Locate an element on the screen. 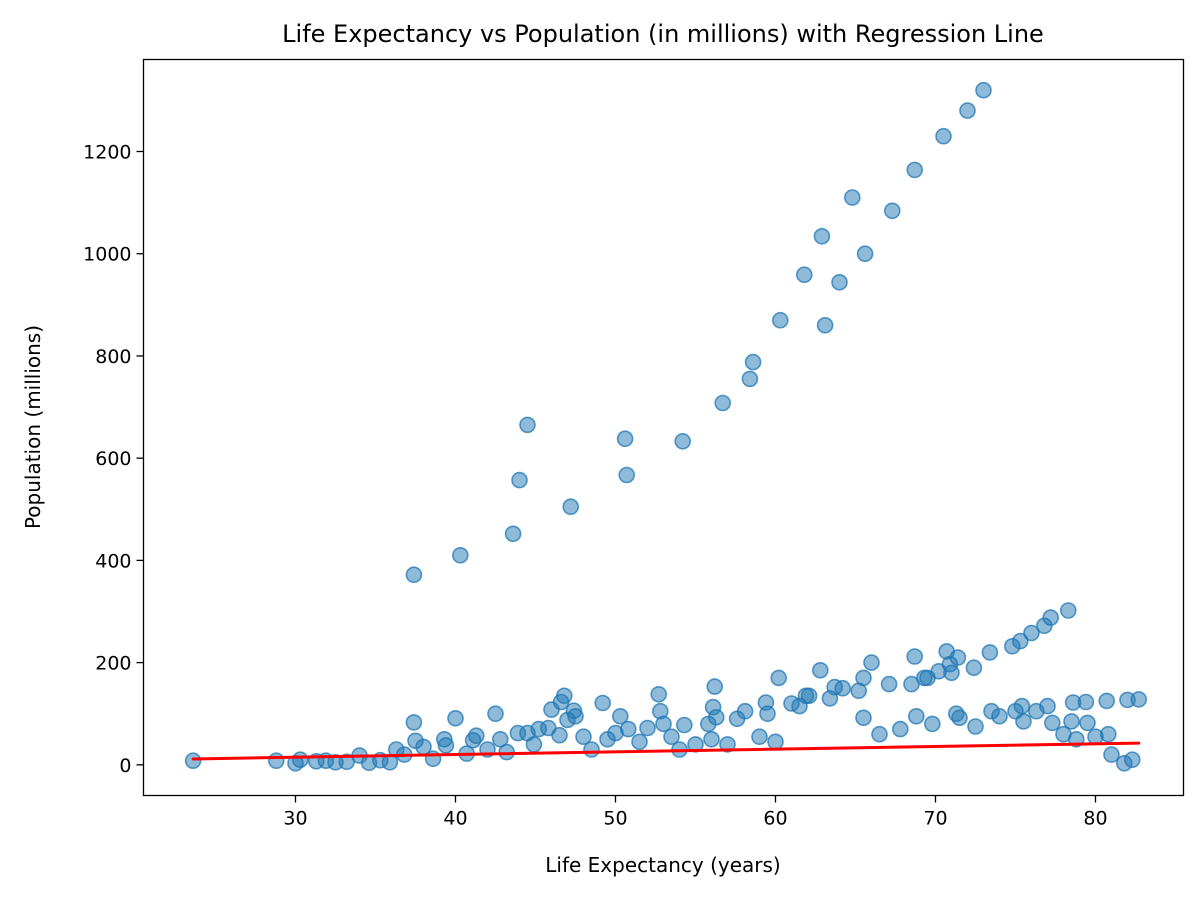  x-tick-label: 40 is located at coordinates (455, 819).